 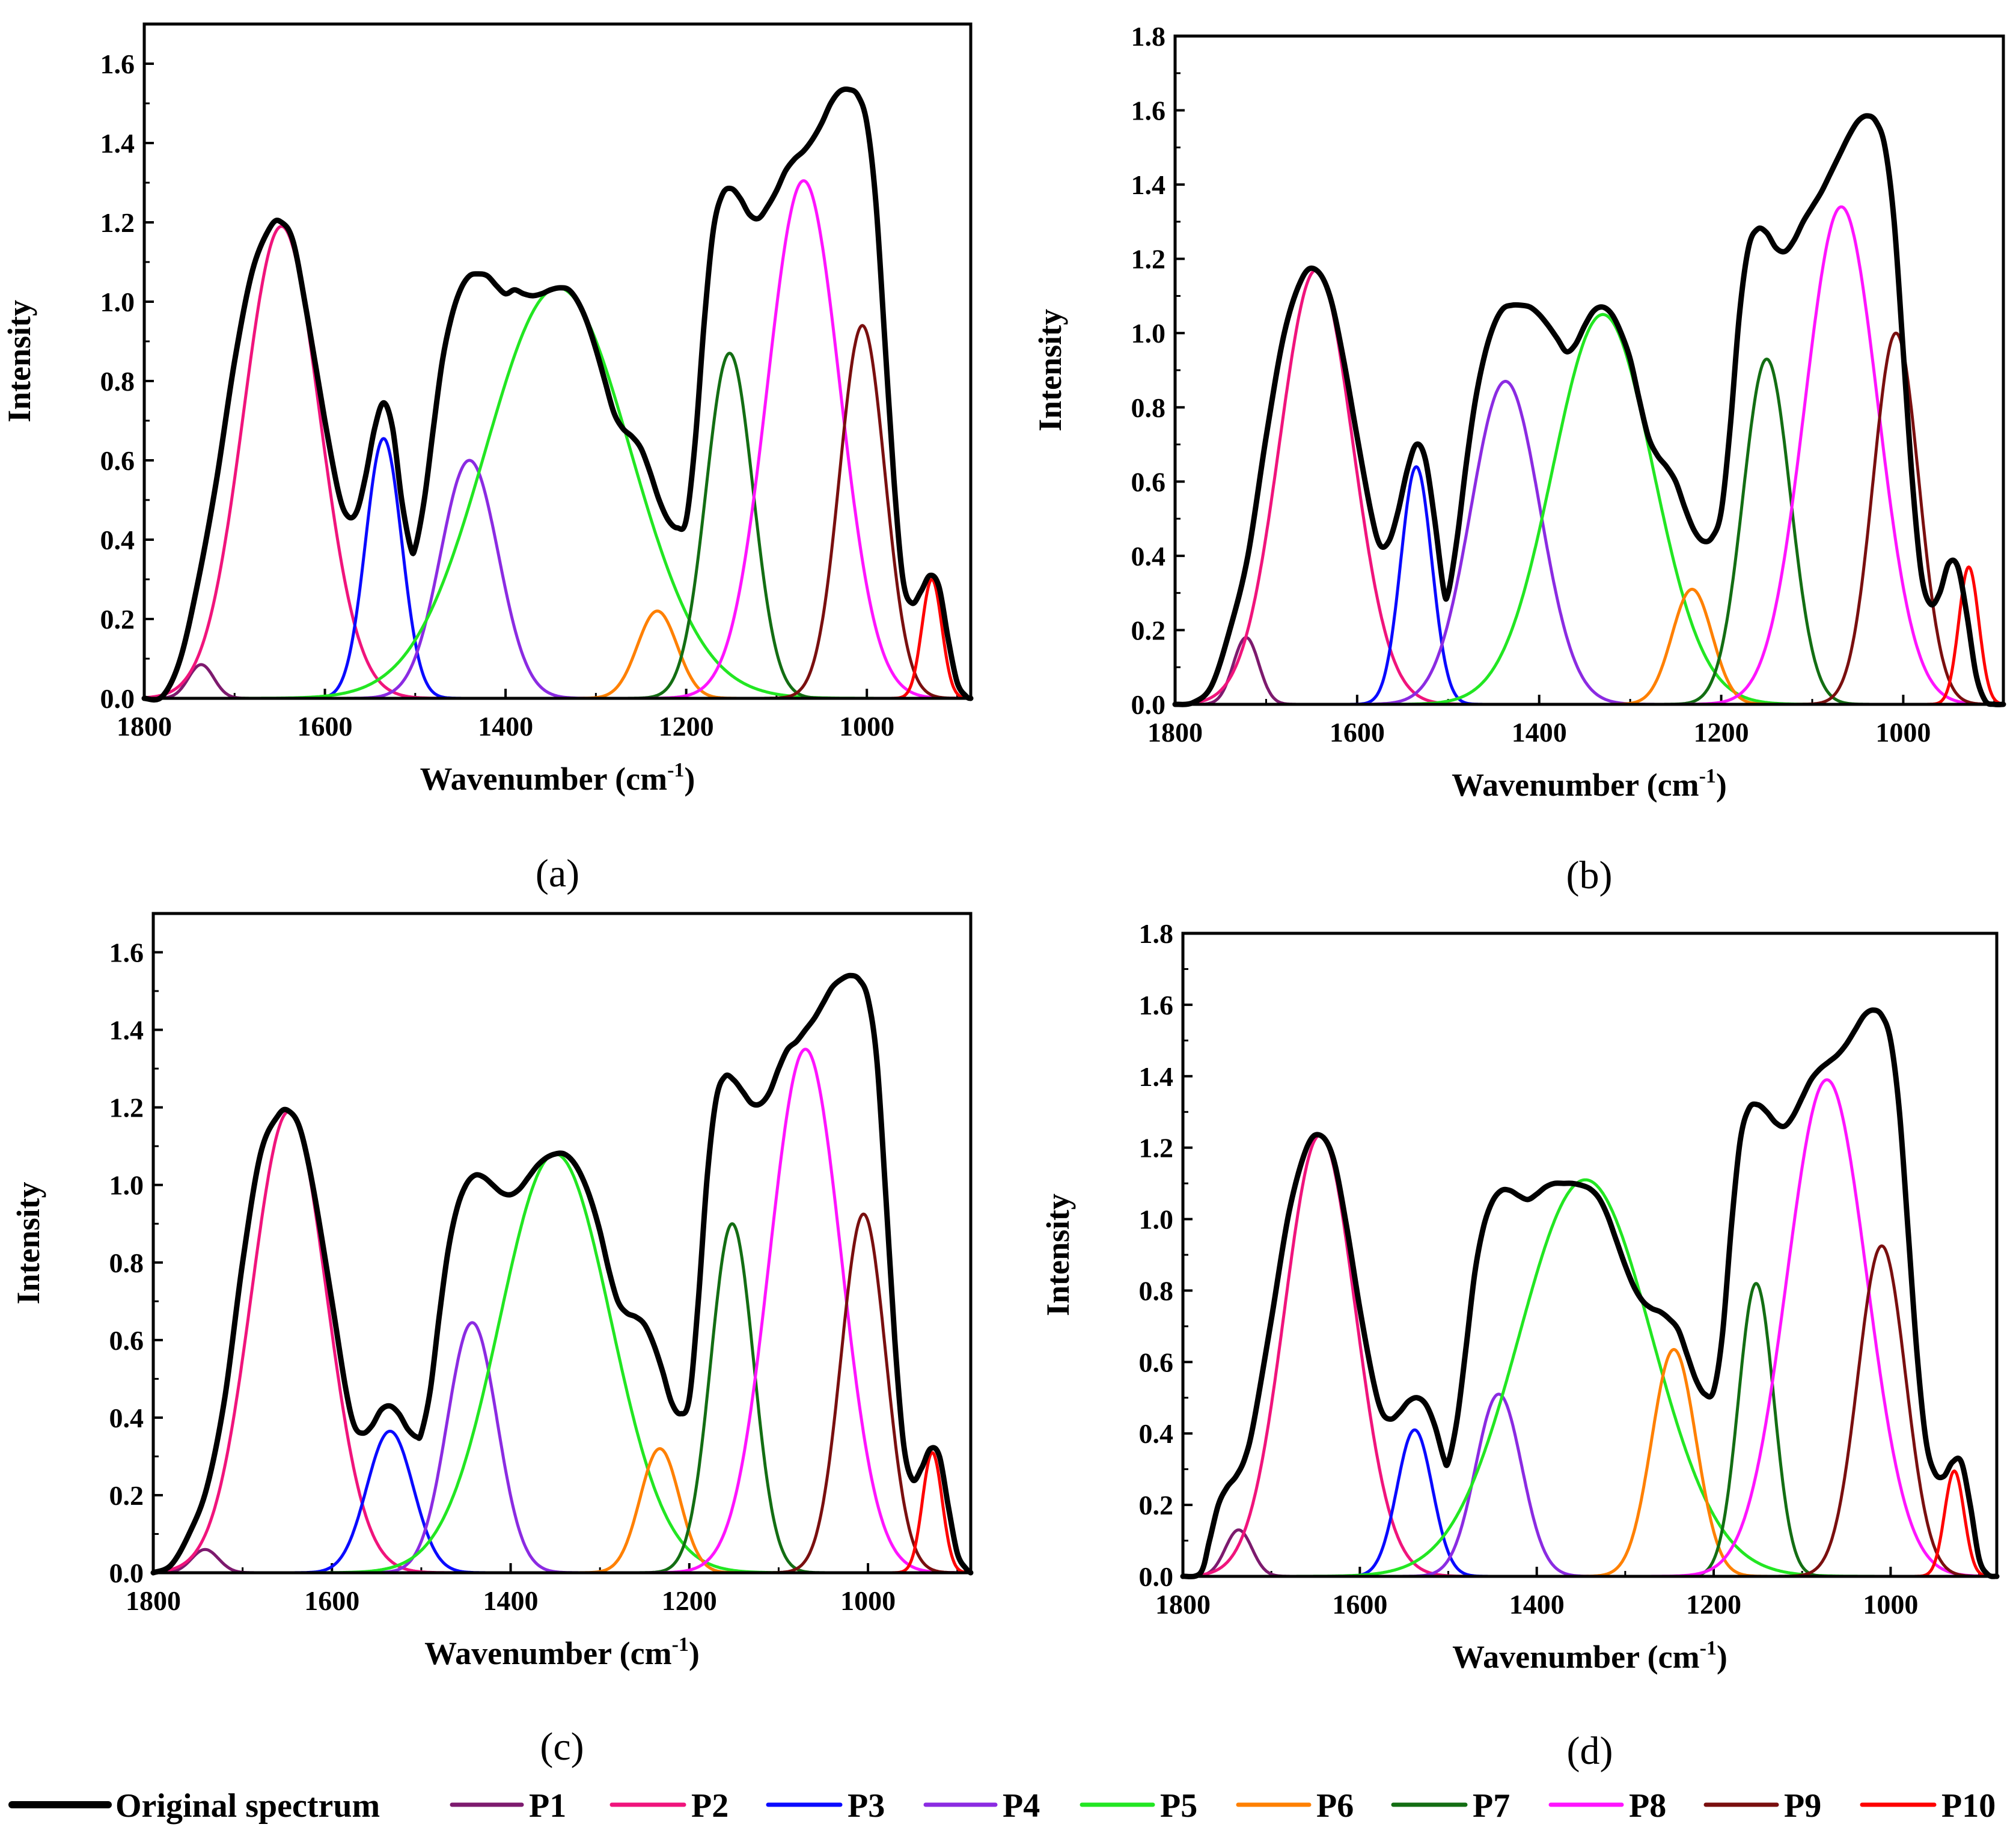 I want to click on legend-label-p3: P3, so click(x=867, y=1806).